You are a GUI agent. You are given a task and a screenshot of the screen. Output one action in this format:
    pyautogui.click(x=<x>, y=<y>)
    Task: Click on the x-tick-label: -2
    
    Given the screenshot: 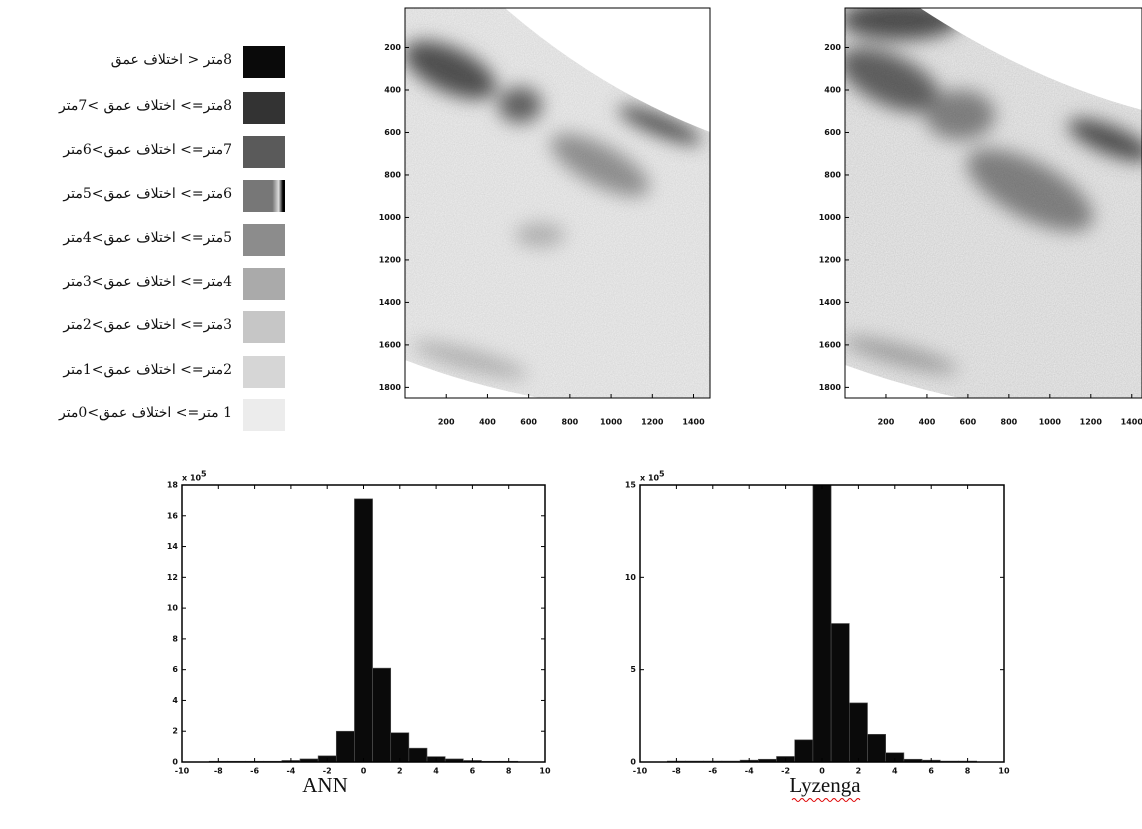 What is the action you would take?
    pyautogui.click(x=785, y=771)
    